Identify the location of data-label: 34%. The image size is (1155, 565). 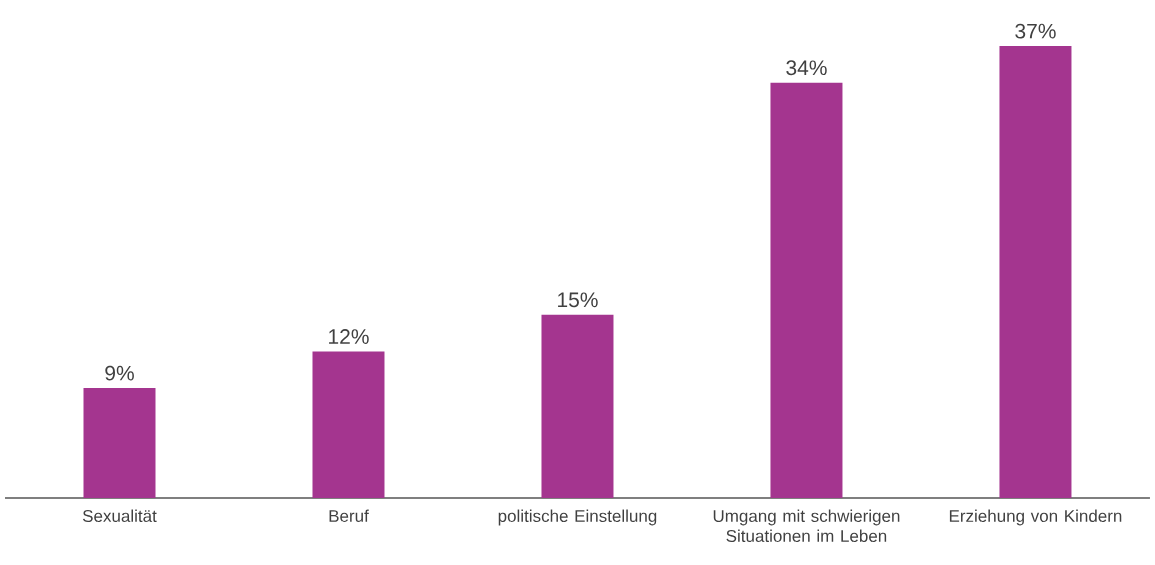
(806, 68).